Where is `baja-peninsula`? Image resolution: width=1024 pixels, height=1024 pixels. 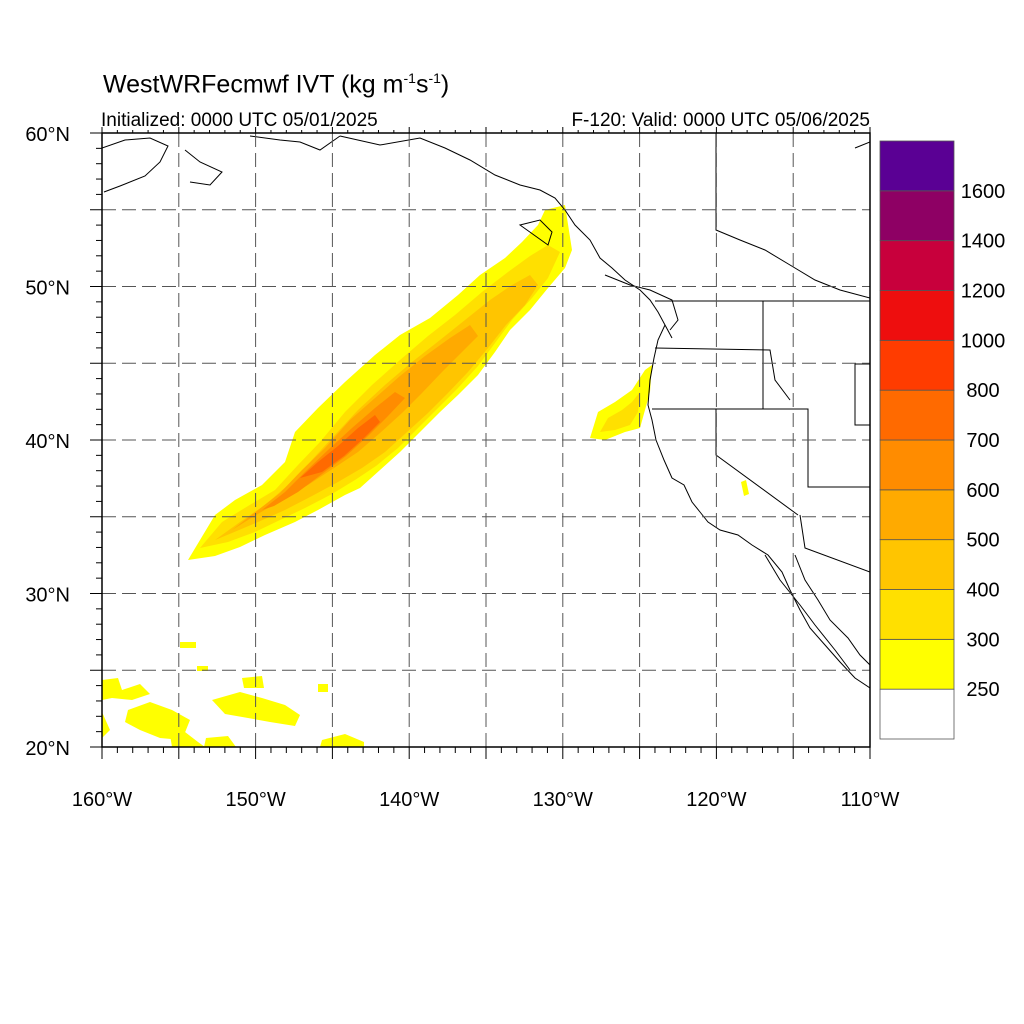
baja-peninsula is located at coordinates (807, 612).